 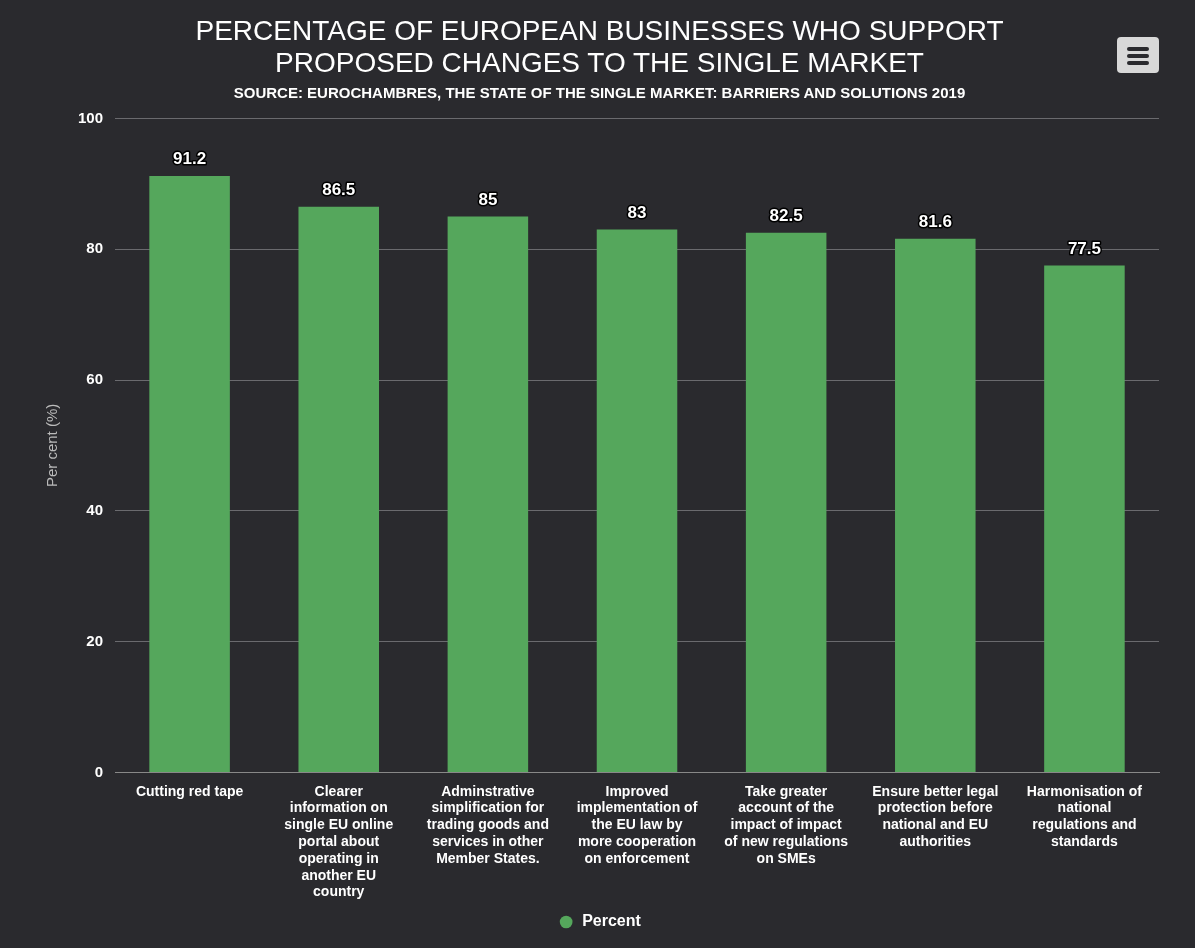 I want to click on y-tick-label: 60, so click(x=95, y=379).